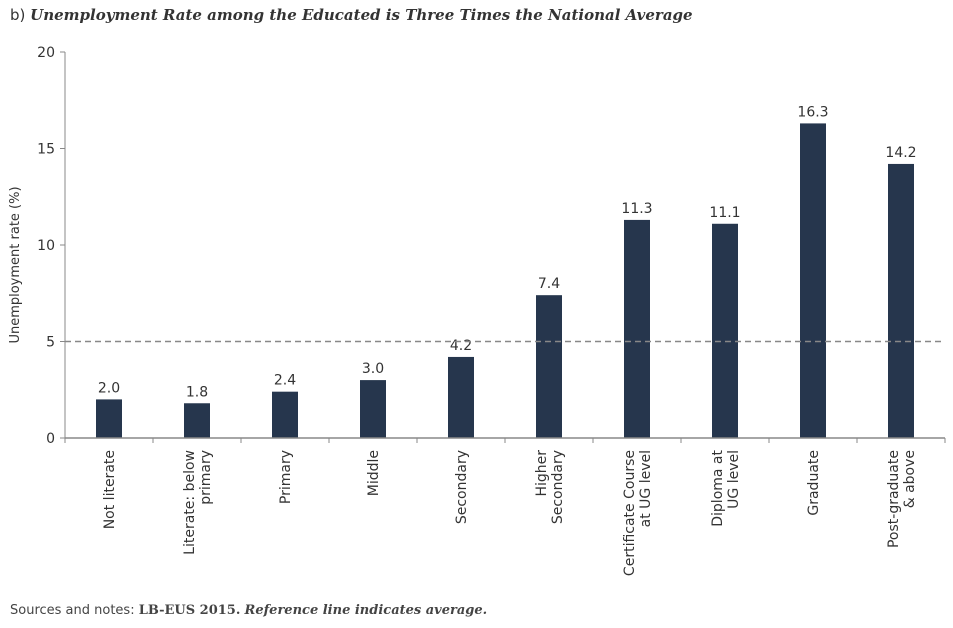  Describe the element at coordinates (894, 499) in the screenshot. I see `category-label: Post-graduate` at that location.